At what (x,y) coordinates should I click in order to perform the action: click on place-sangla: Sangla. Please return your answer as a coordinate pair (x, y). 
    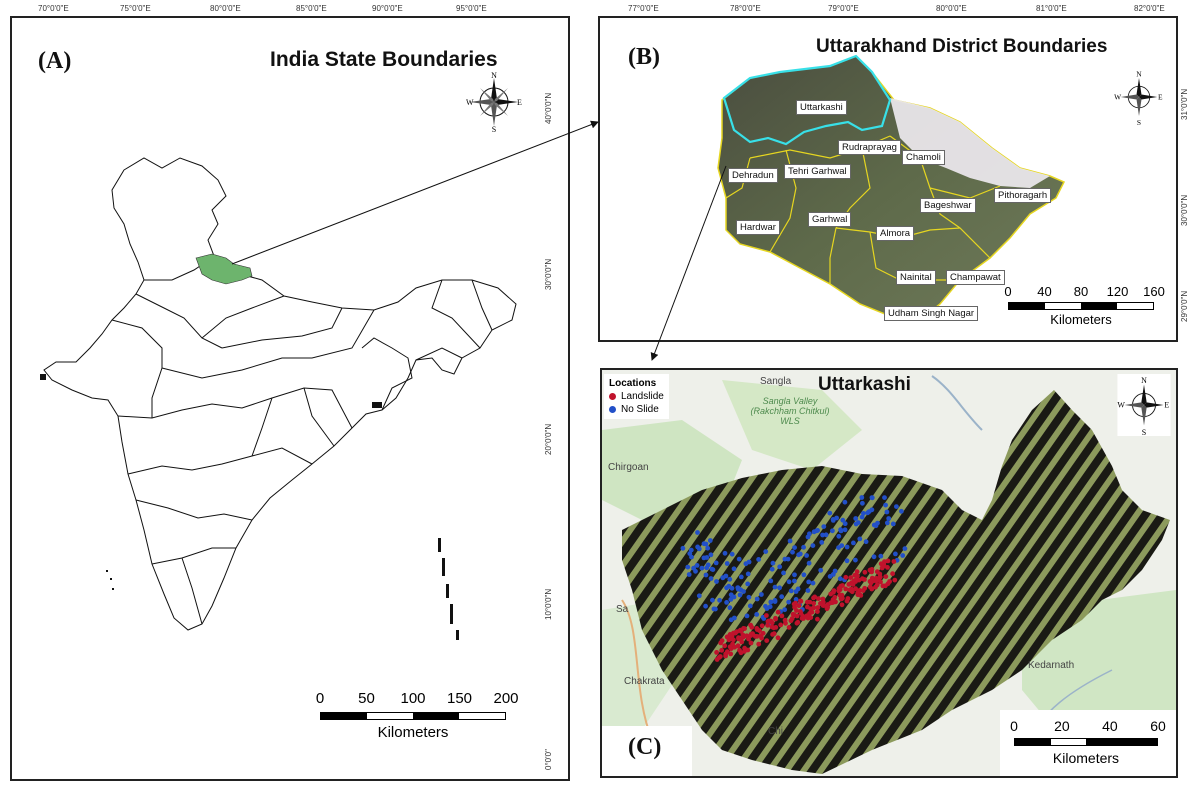
    Looking at the image, I should click on (776, 381).